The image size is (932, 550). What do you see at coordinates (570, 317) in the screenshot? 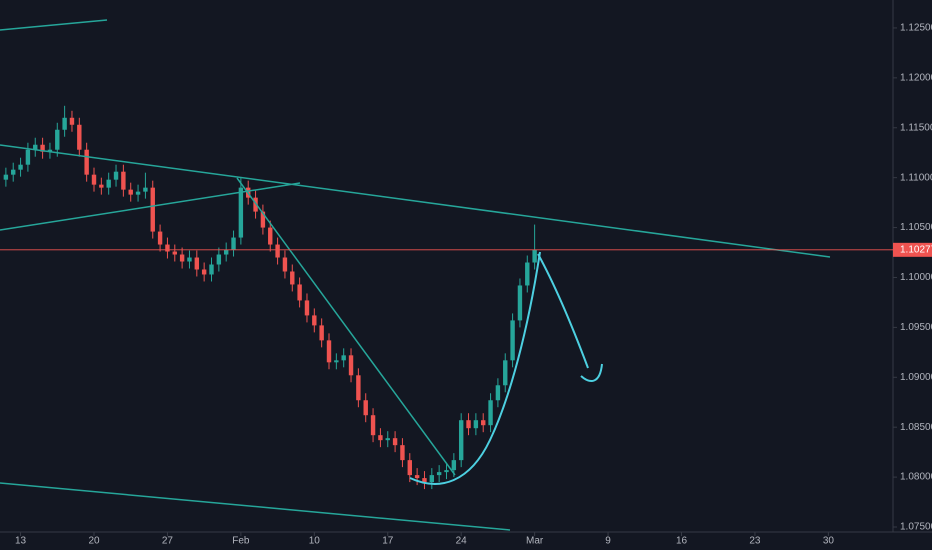
I see `brush-arrow` at bounding box center [570, 317].